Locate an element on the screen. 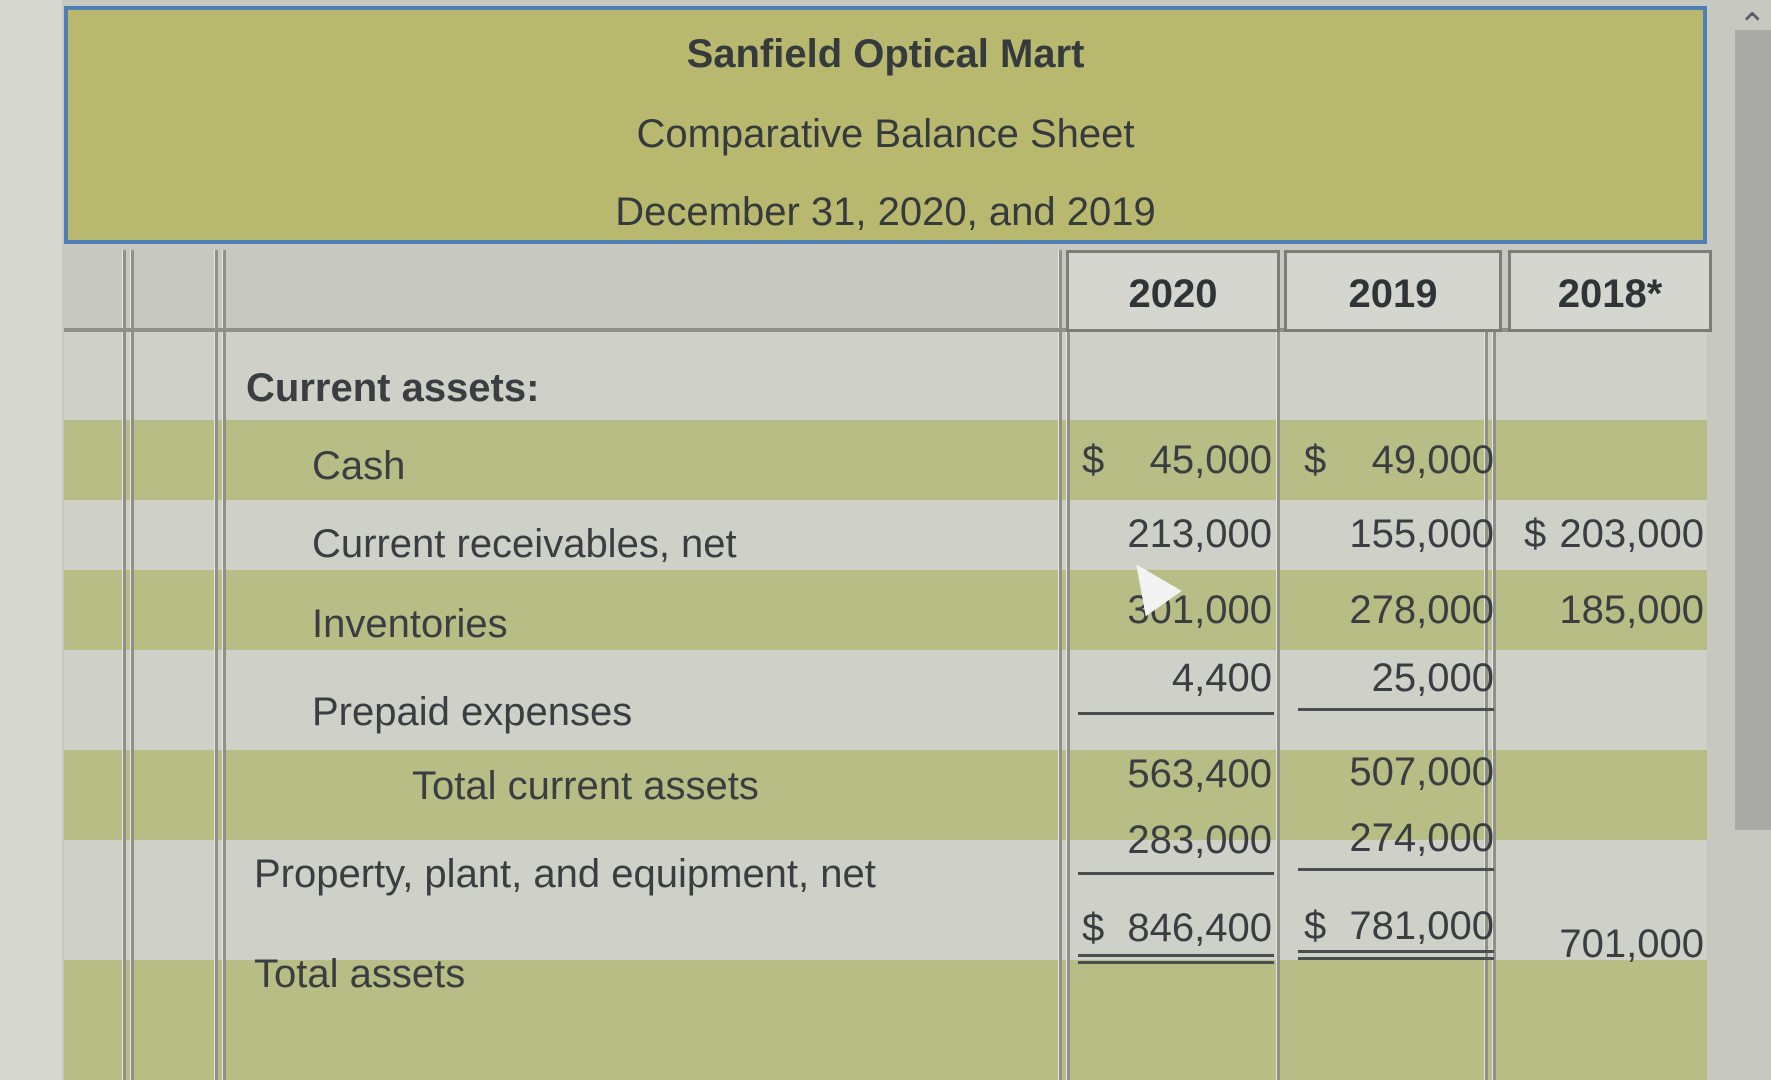  column-header-2018: 2018* is located at coordinates (1610, 294).